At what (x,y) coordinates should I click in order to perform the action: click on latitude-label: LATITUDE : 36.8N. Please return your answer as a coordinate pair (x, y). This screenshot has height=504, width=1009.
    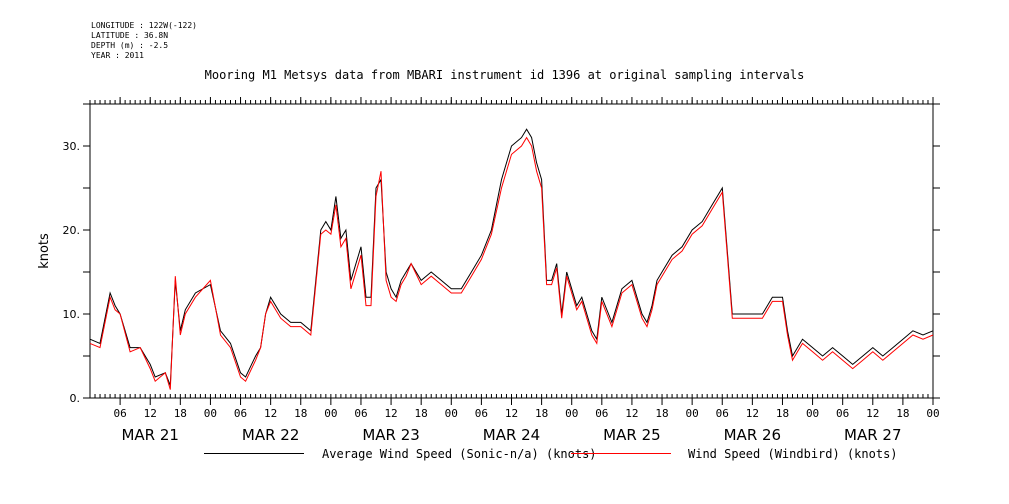
    Looking at the image, I should click on (130, 35).